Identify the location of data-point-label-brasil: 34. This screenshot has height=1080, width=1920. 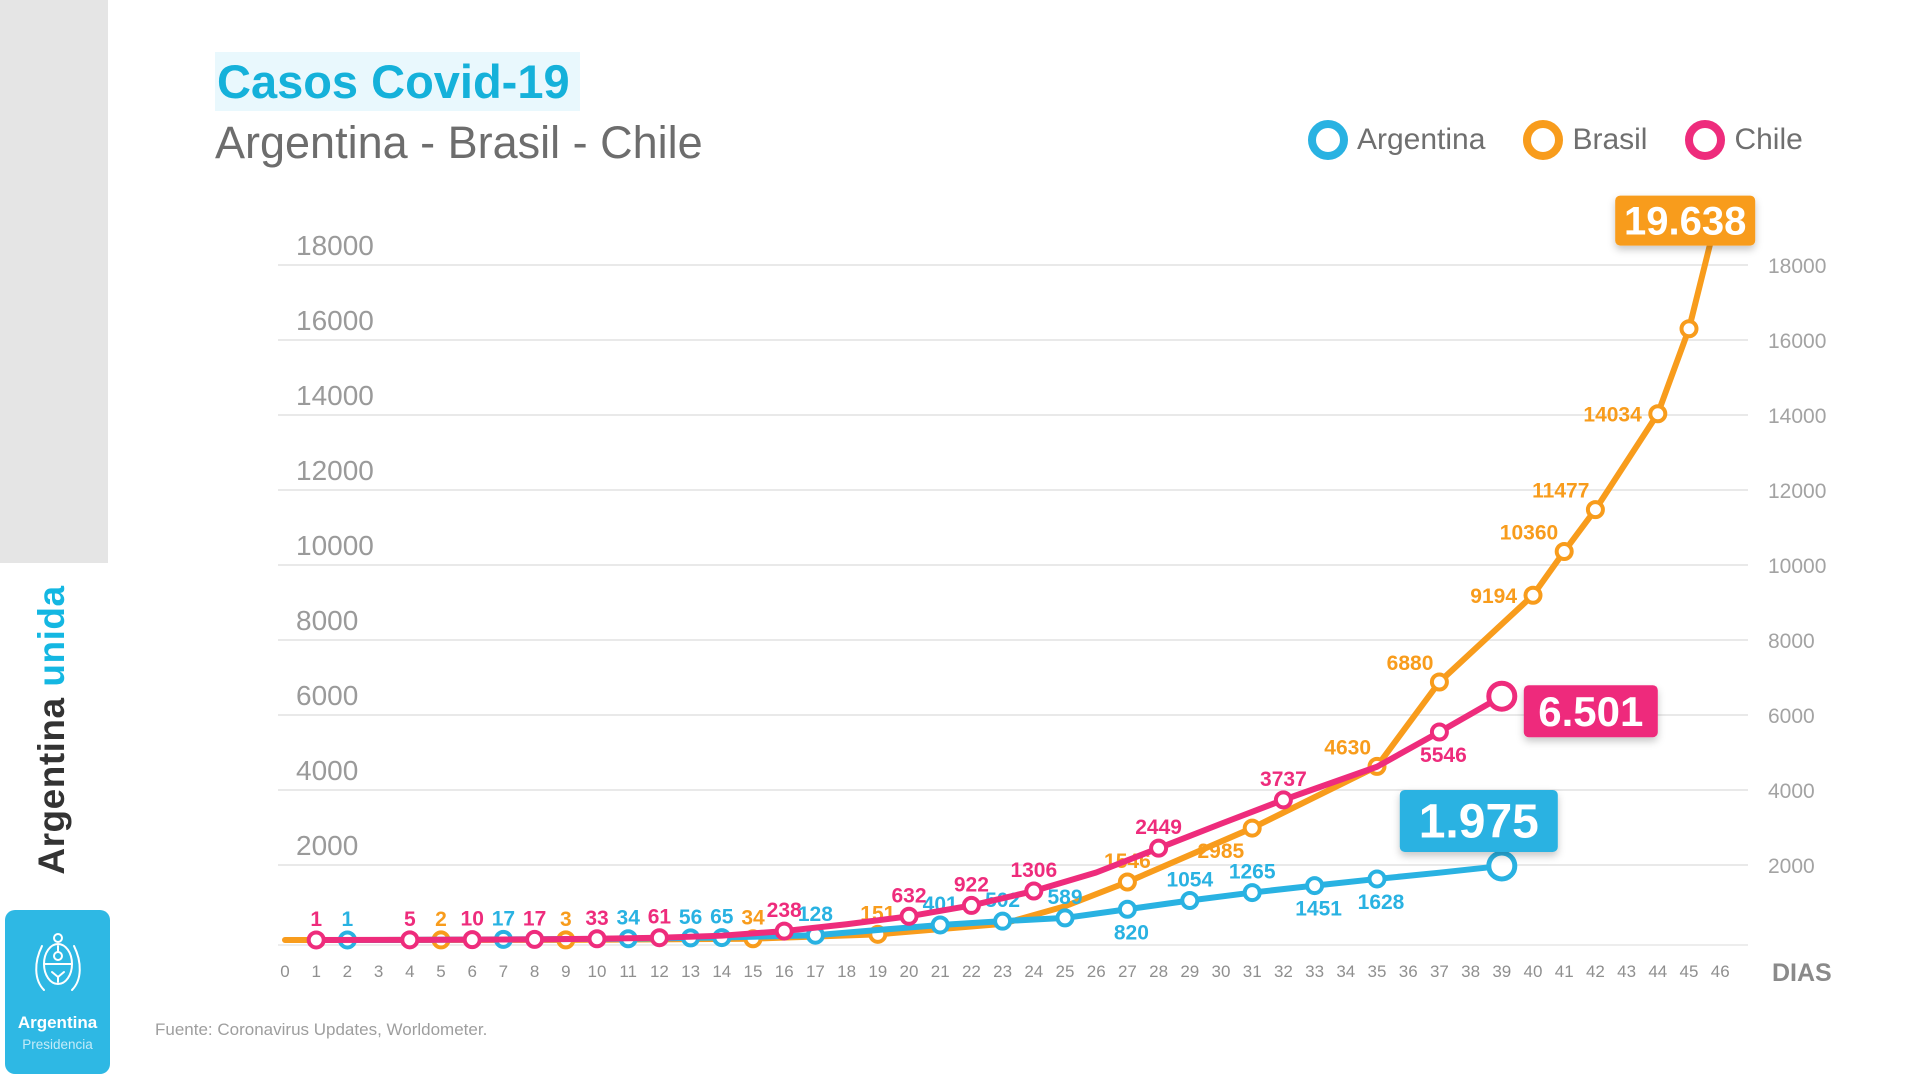
(753, 918).